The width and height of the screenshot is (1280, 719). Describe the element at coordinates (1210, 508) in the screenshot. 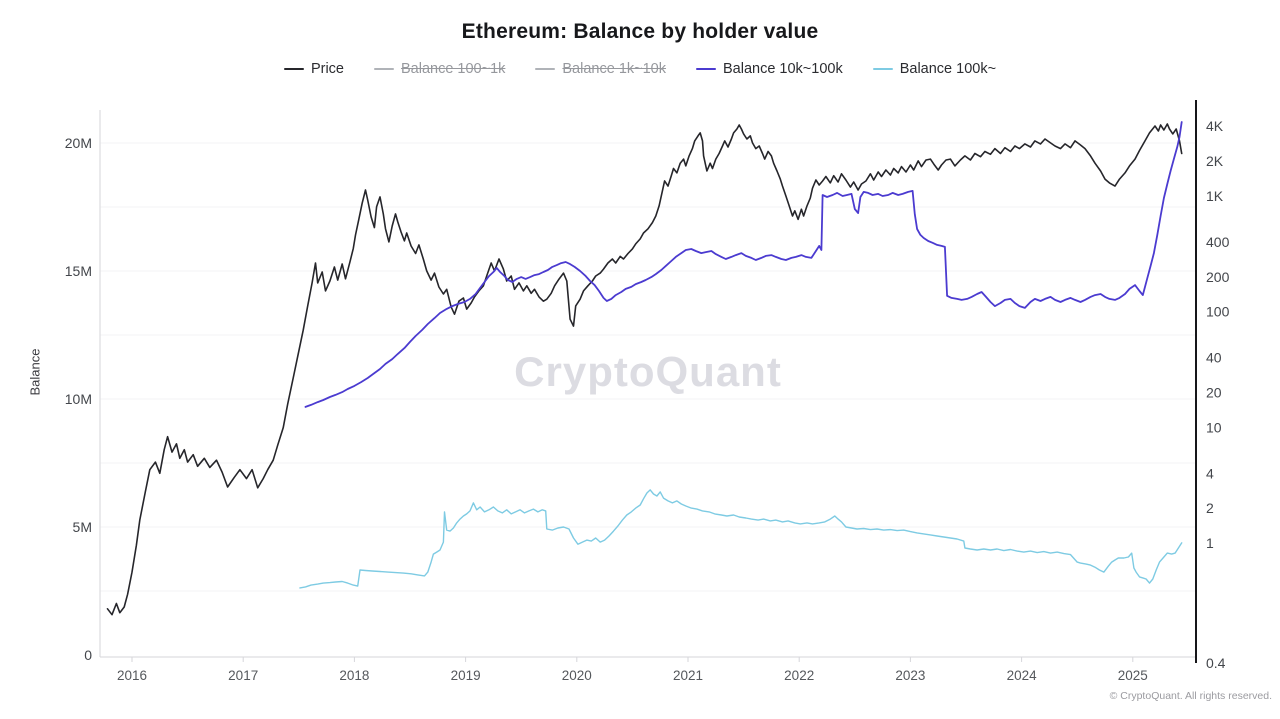

I see `right-axis-tick: 2` at that location.